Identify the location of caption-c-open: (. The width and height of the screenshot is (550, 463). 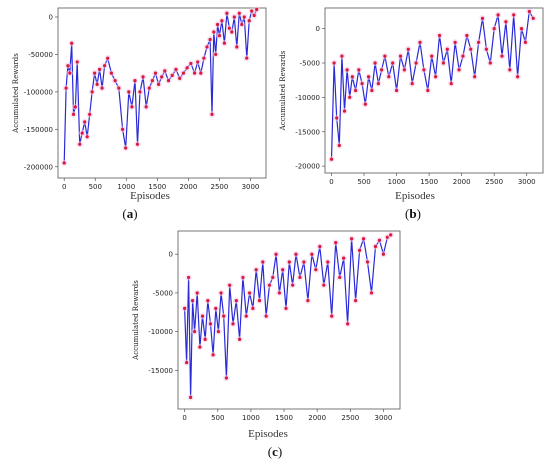
(270, 451).